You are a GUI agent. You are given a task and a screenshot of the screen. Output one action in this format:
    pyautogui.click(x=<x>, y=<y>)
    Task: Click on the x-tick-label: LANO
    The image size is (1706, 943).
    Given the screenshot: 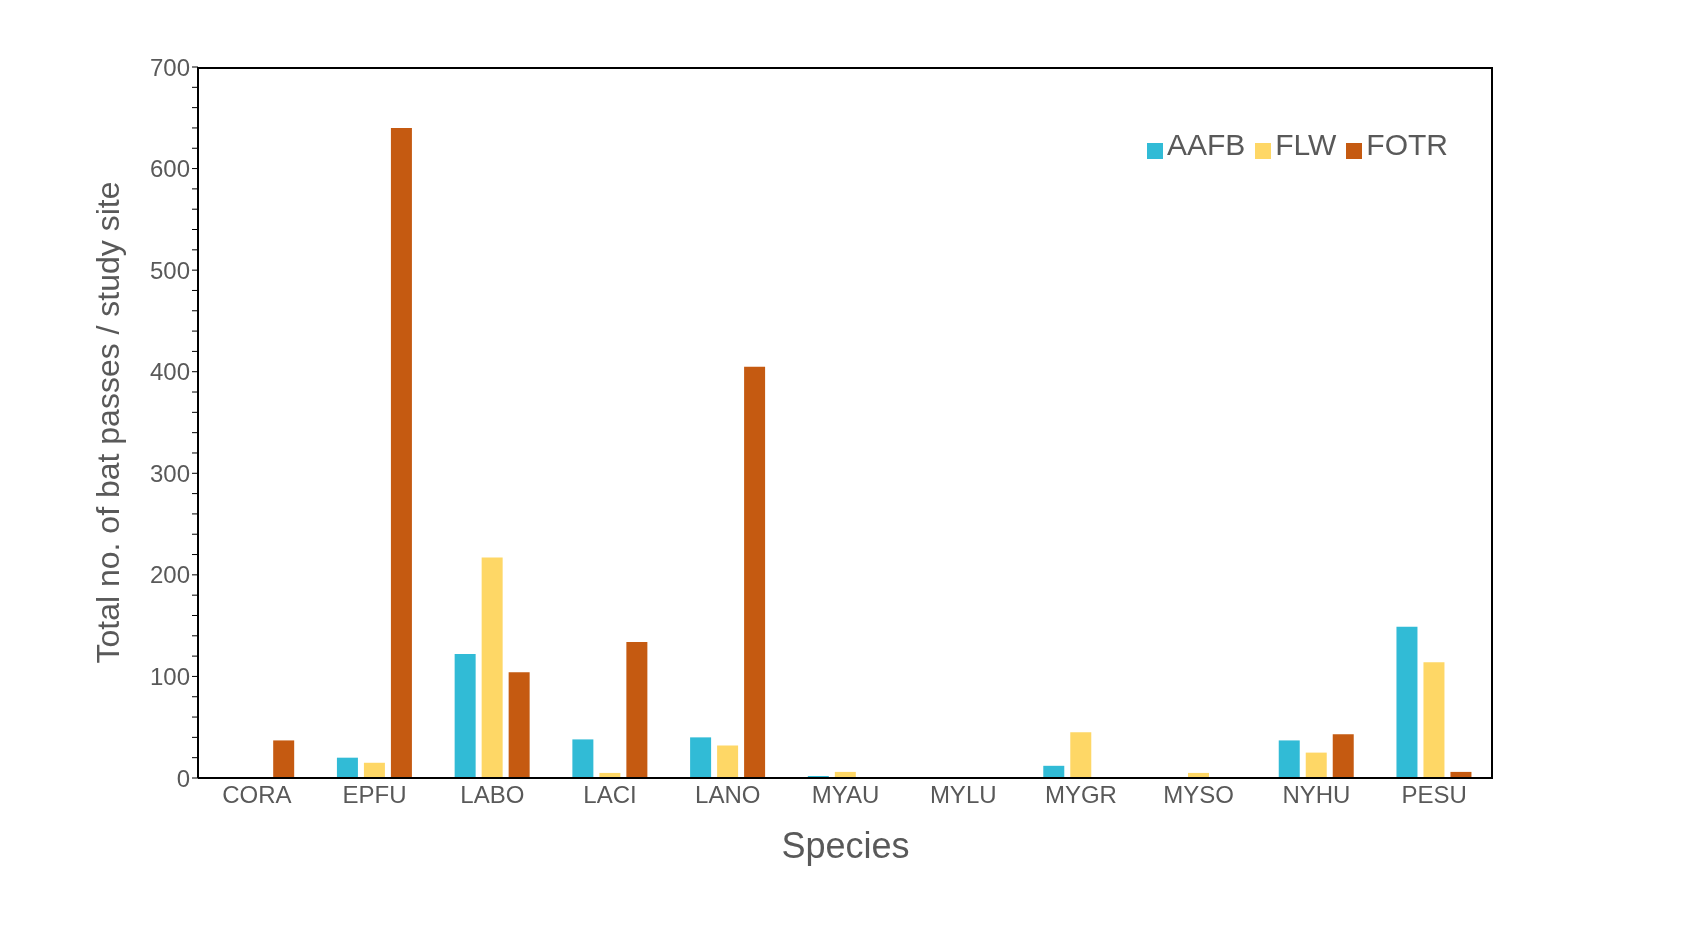 What is the action you would take?
    pyautogui.click(x=728, y=795)
    